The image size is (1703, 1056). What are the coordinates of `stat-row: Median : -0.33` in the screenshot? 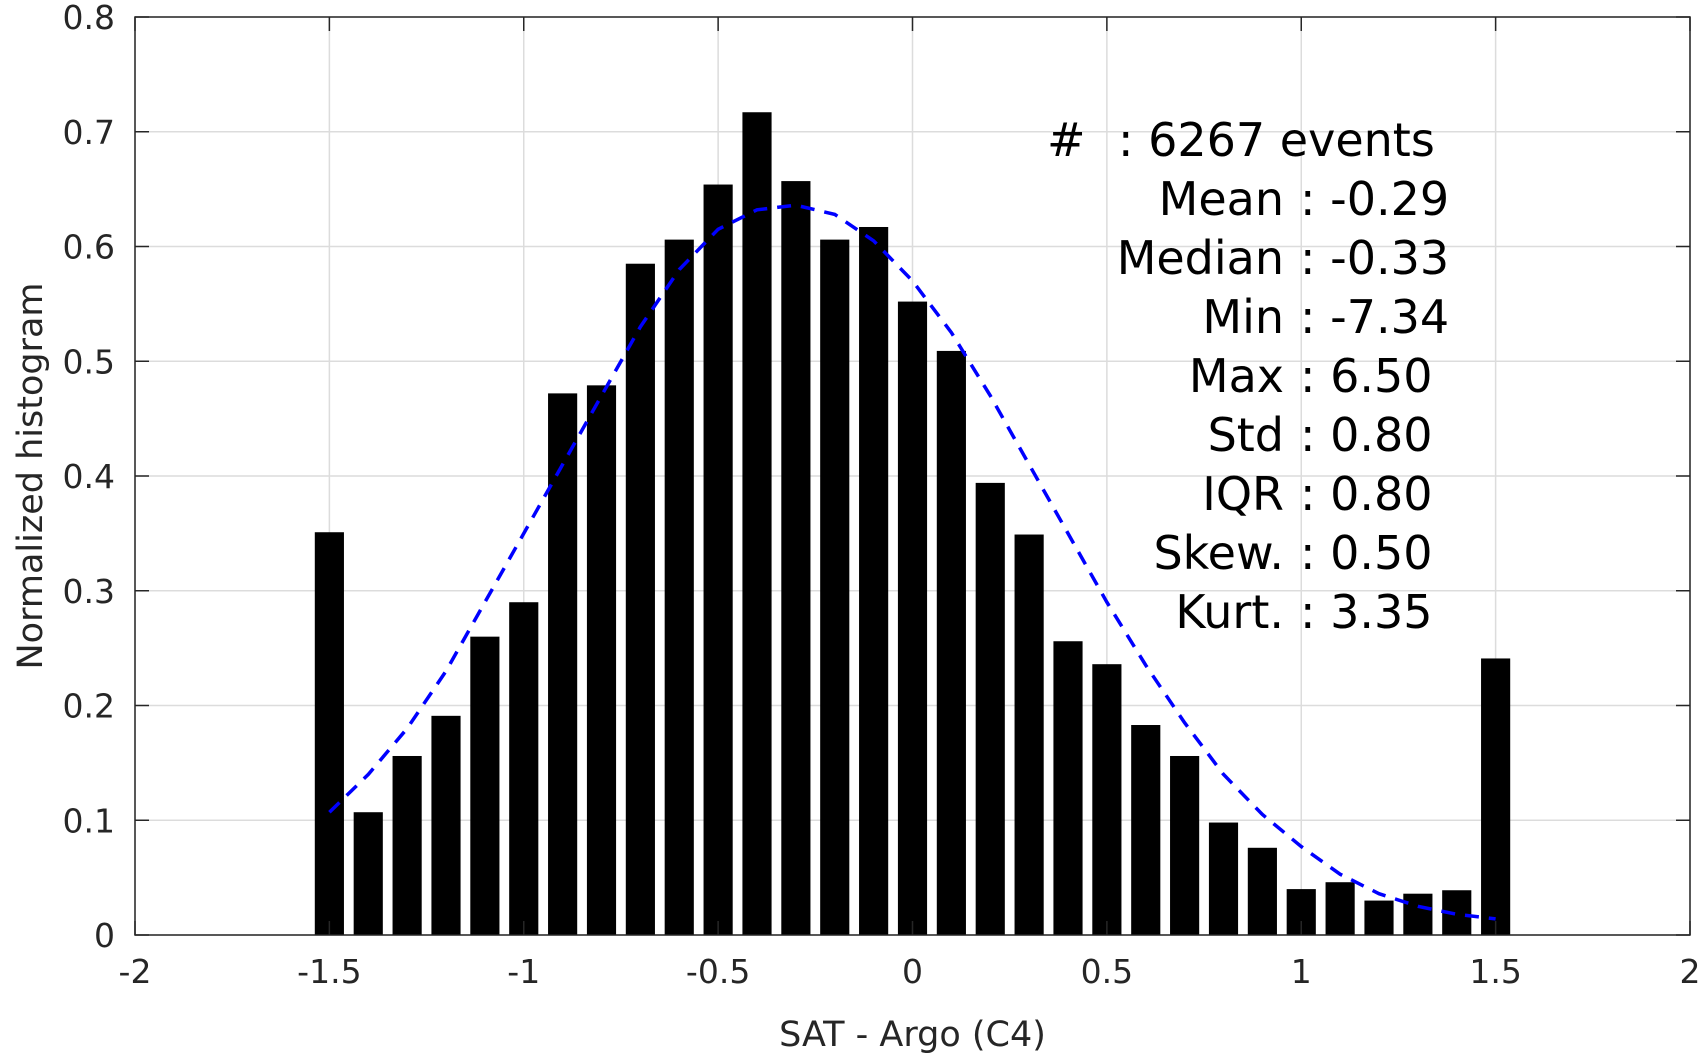 It's located at (1283, 258).